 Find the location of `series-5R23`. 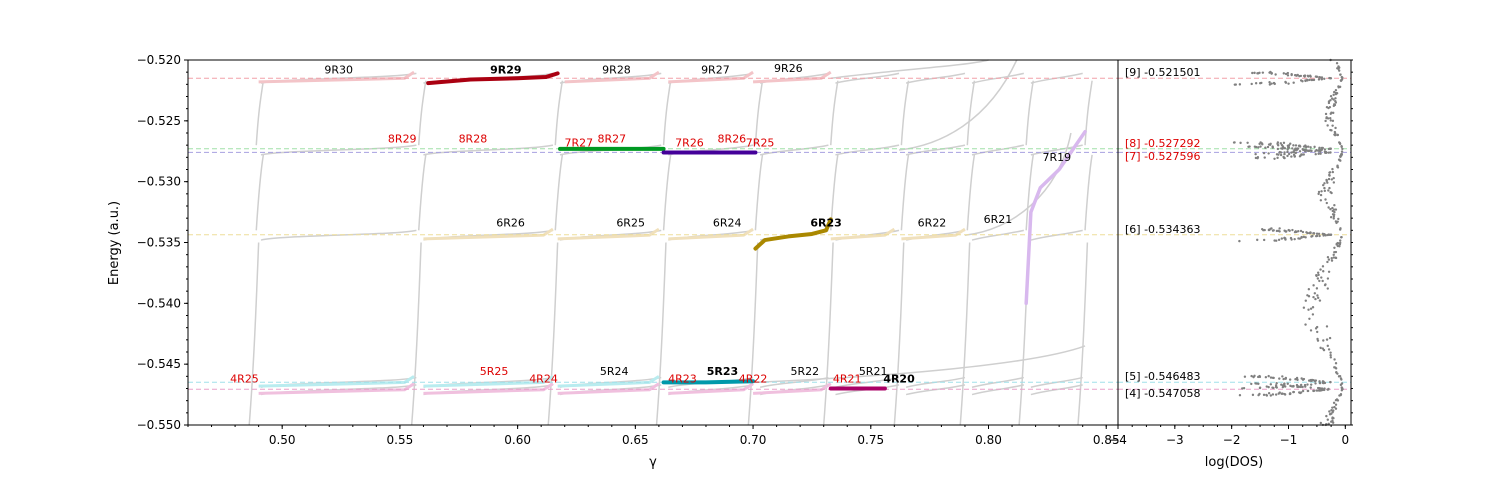

series-5R23 is located at coordinates (708, 382).